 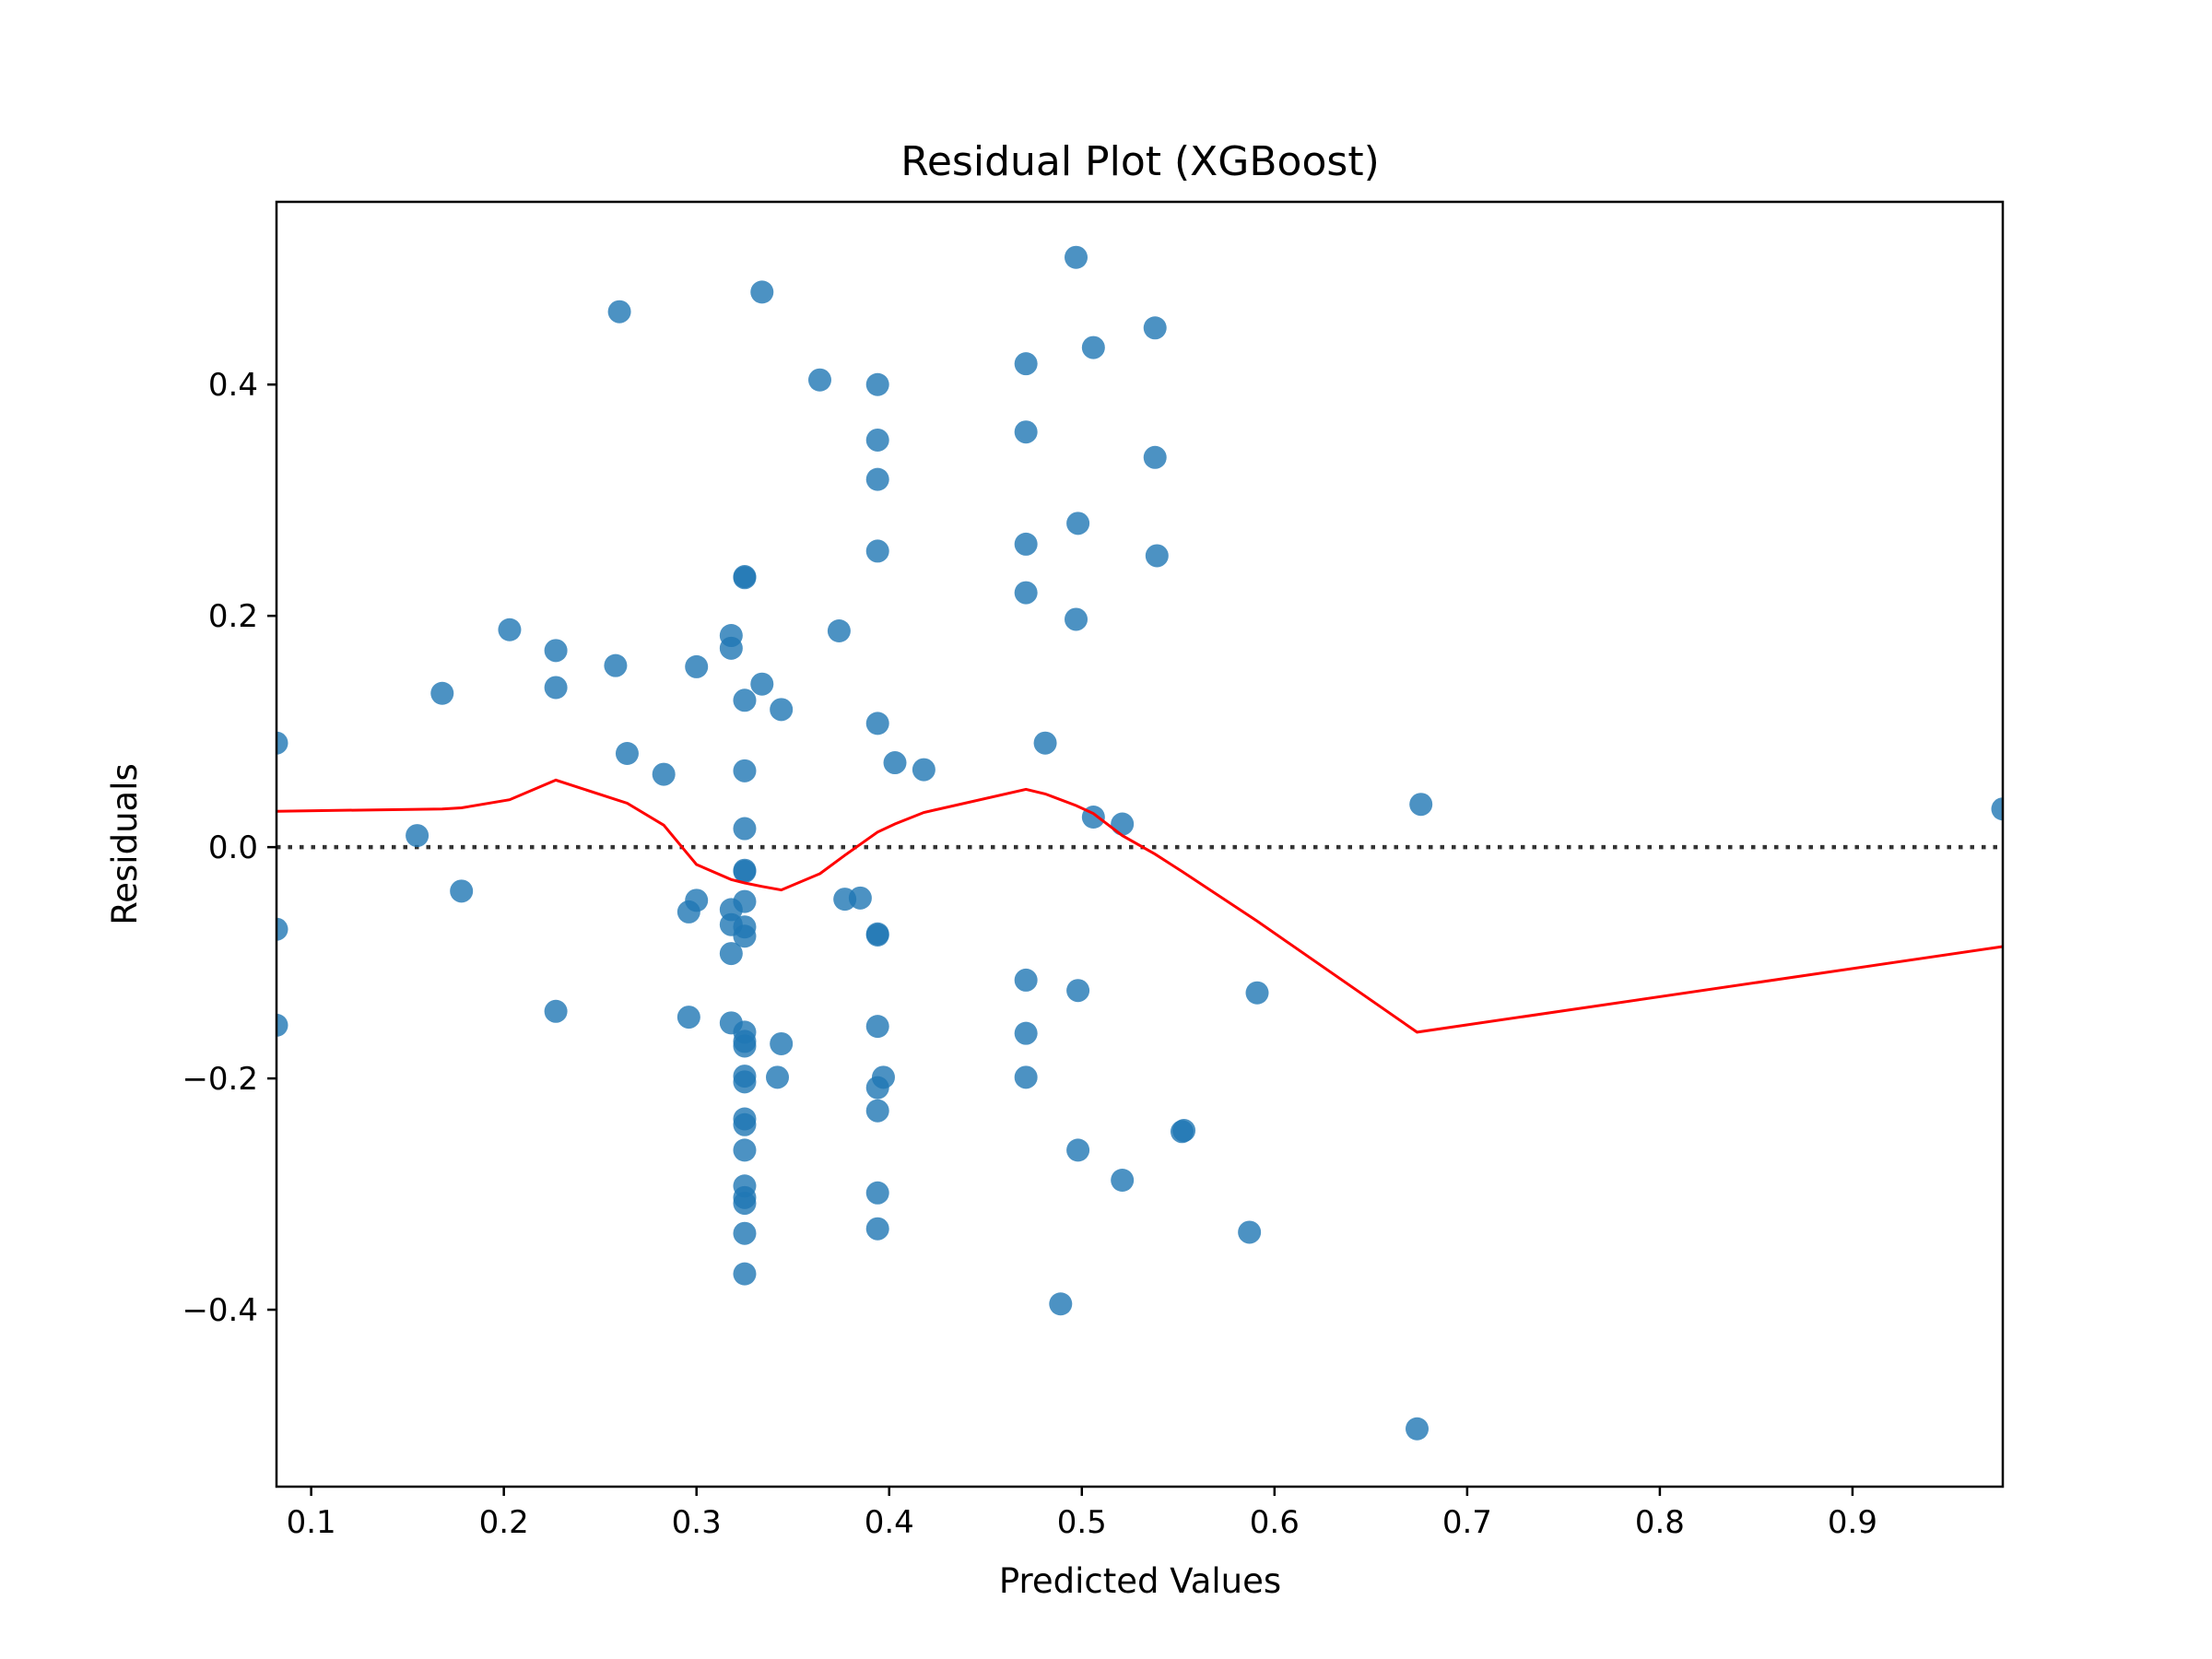 I want to click on x-tick-label: 0.1, so click(x=311, y=1522).